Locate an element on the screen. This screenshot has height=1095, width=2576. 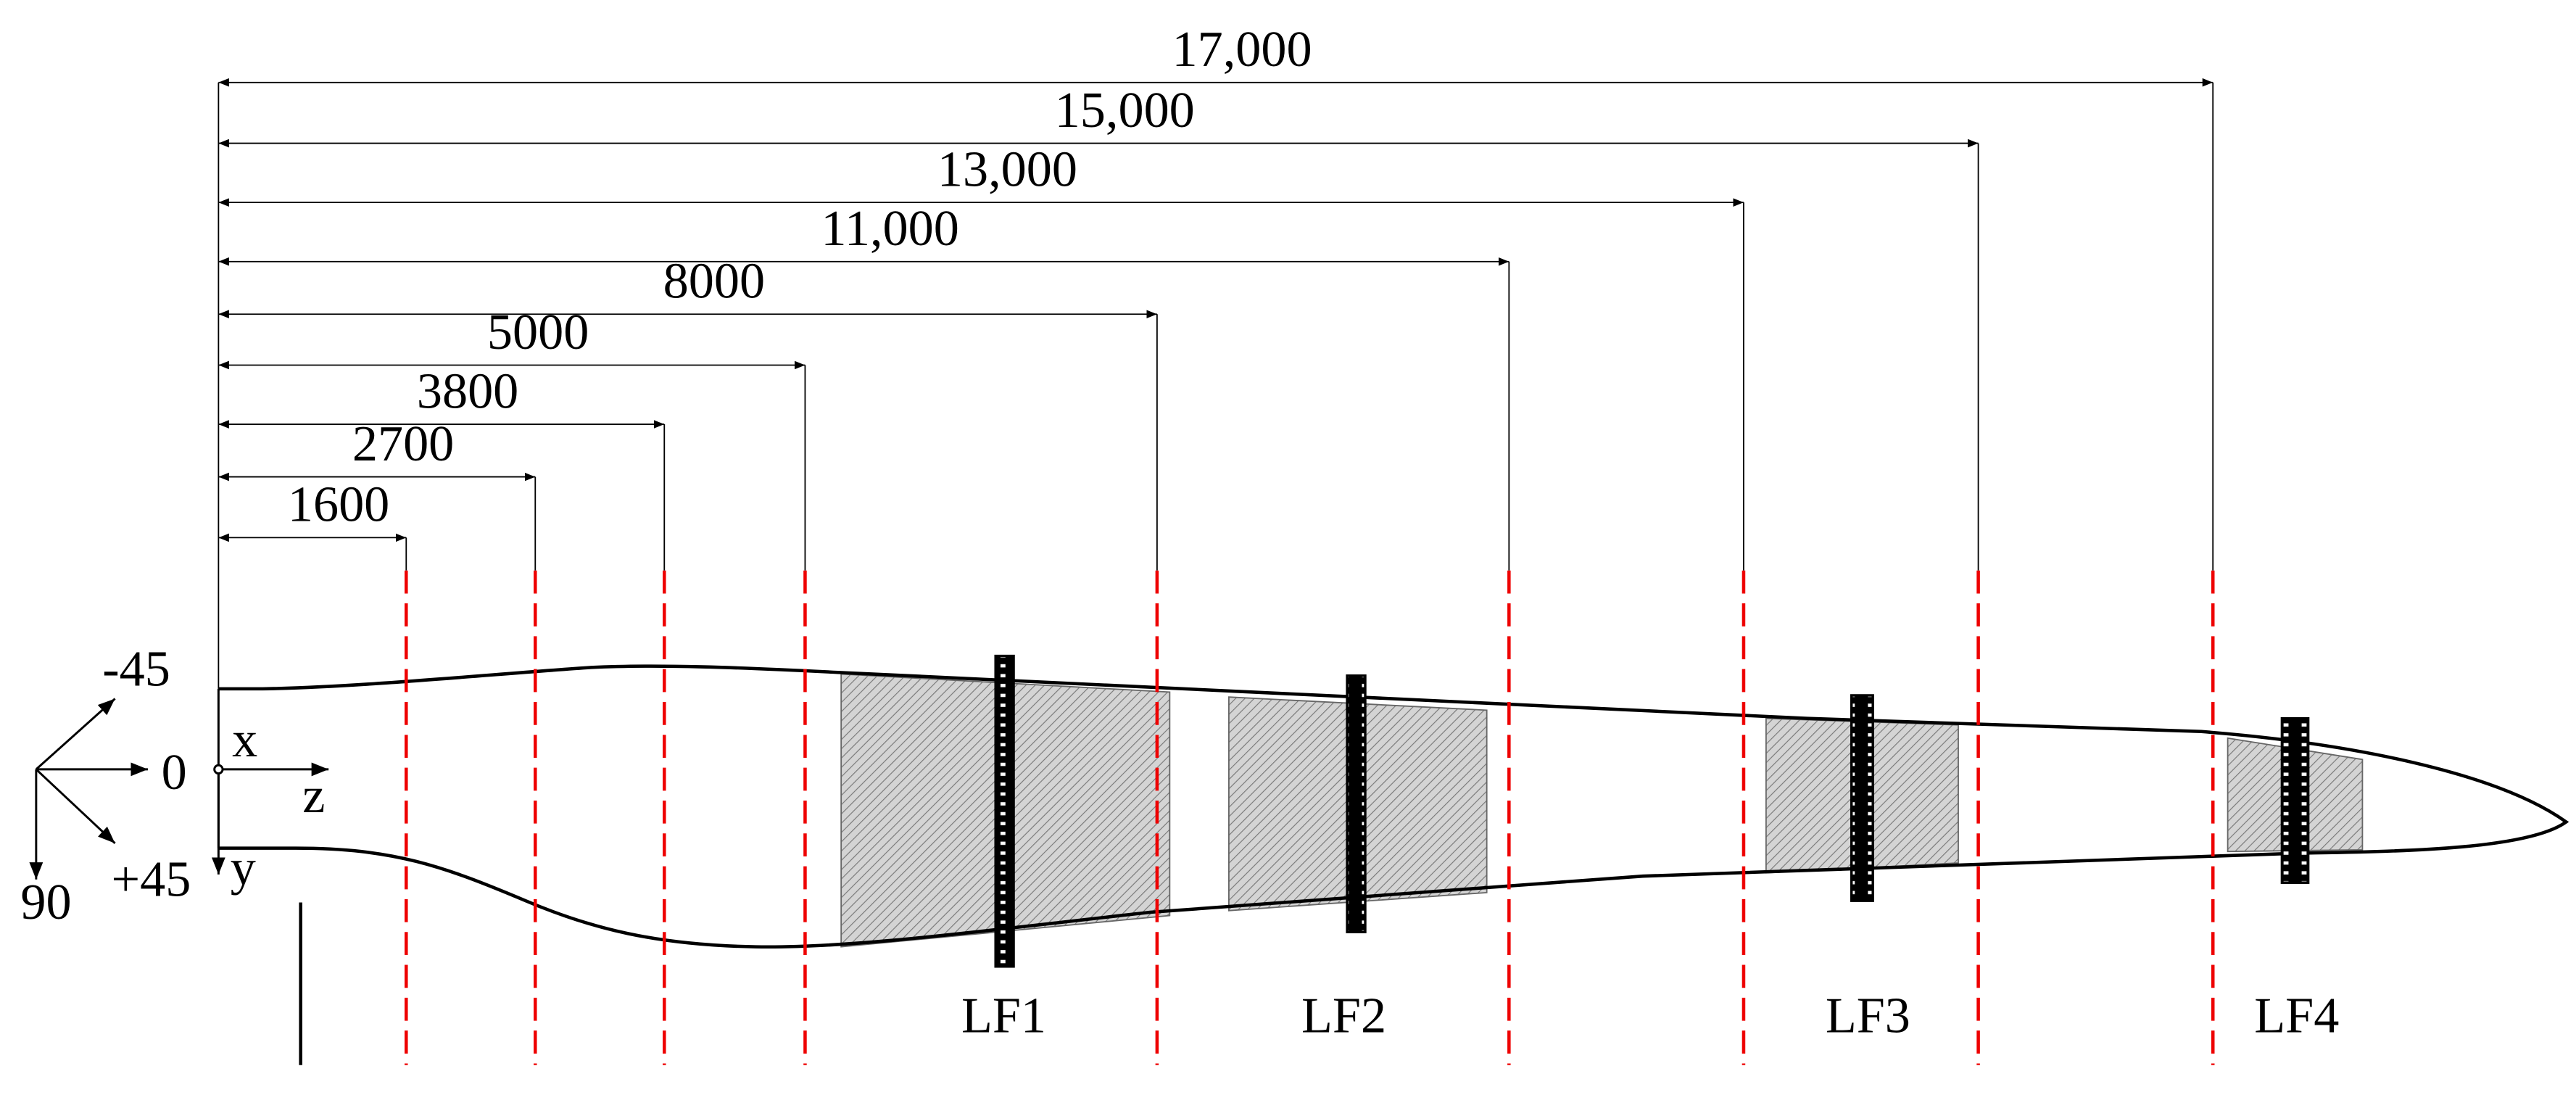
angle-label: 0 is located at coordinates (174, 773).